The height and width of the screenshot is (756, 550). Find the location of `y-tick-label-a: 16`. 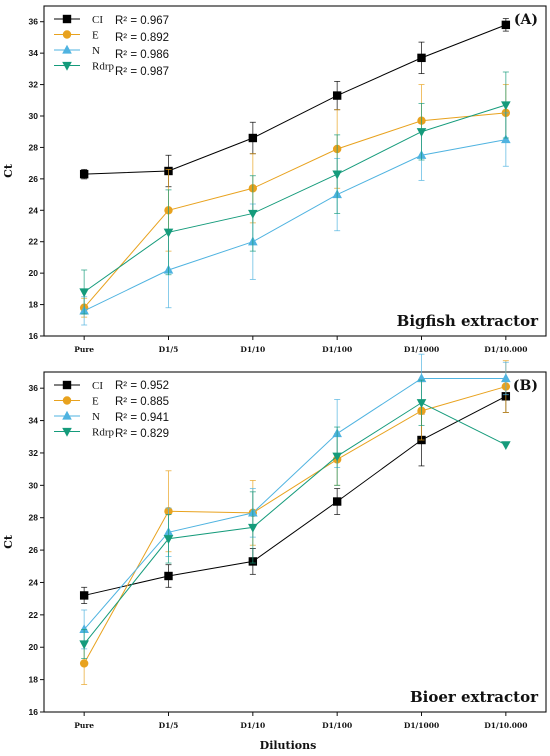

y-tick-label-a: 16 is located at coordinates (34, 336).